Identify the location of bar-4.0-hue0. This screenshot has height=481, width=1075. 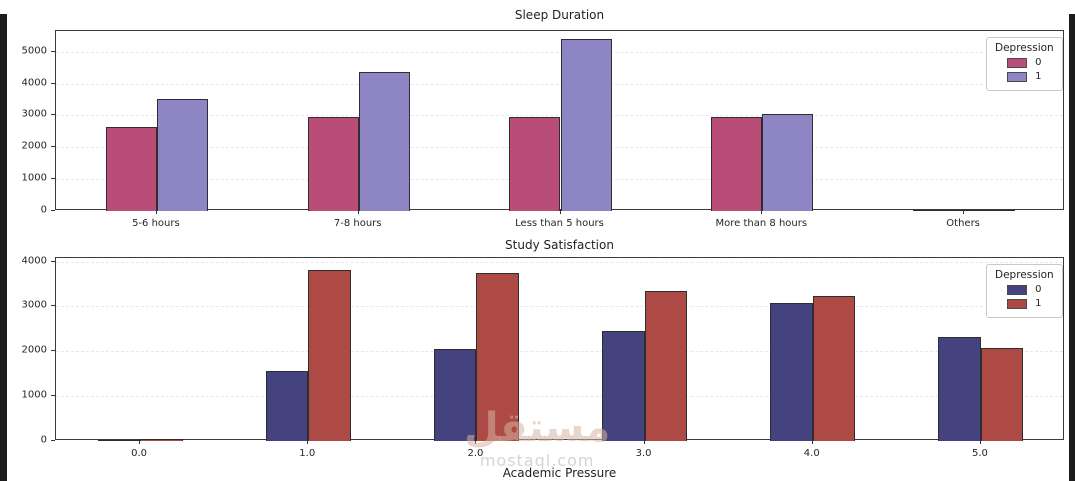
(791, 371).